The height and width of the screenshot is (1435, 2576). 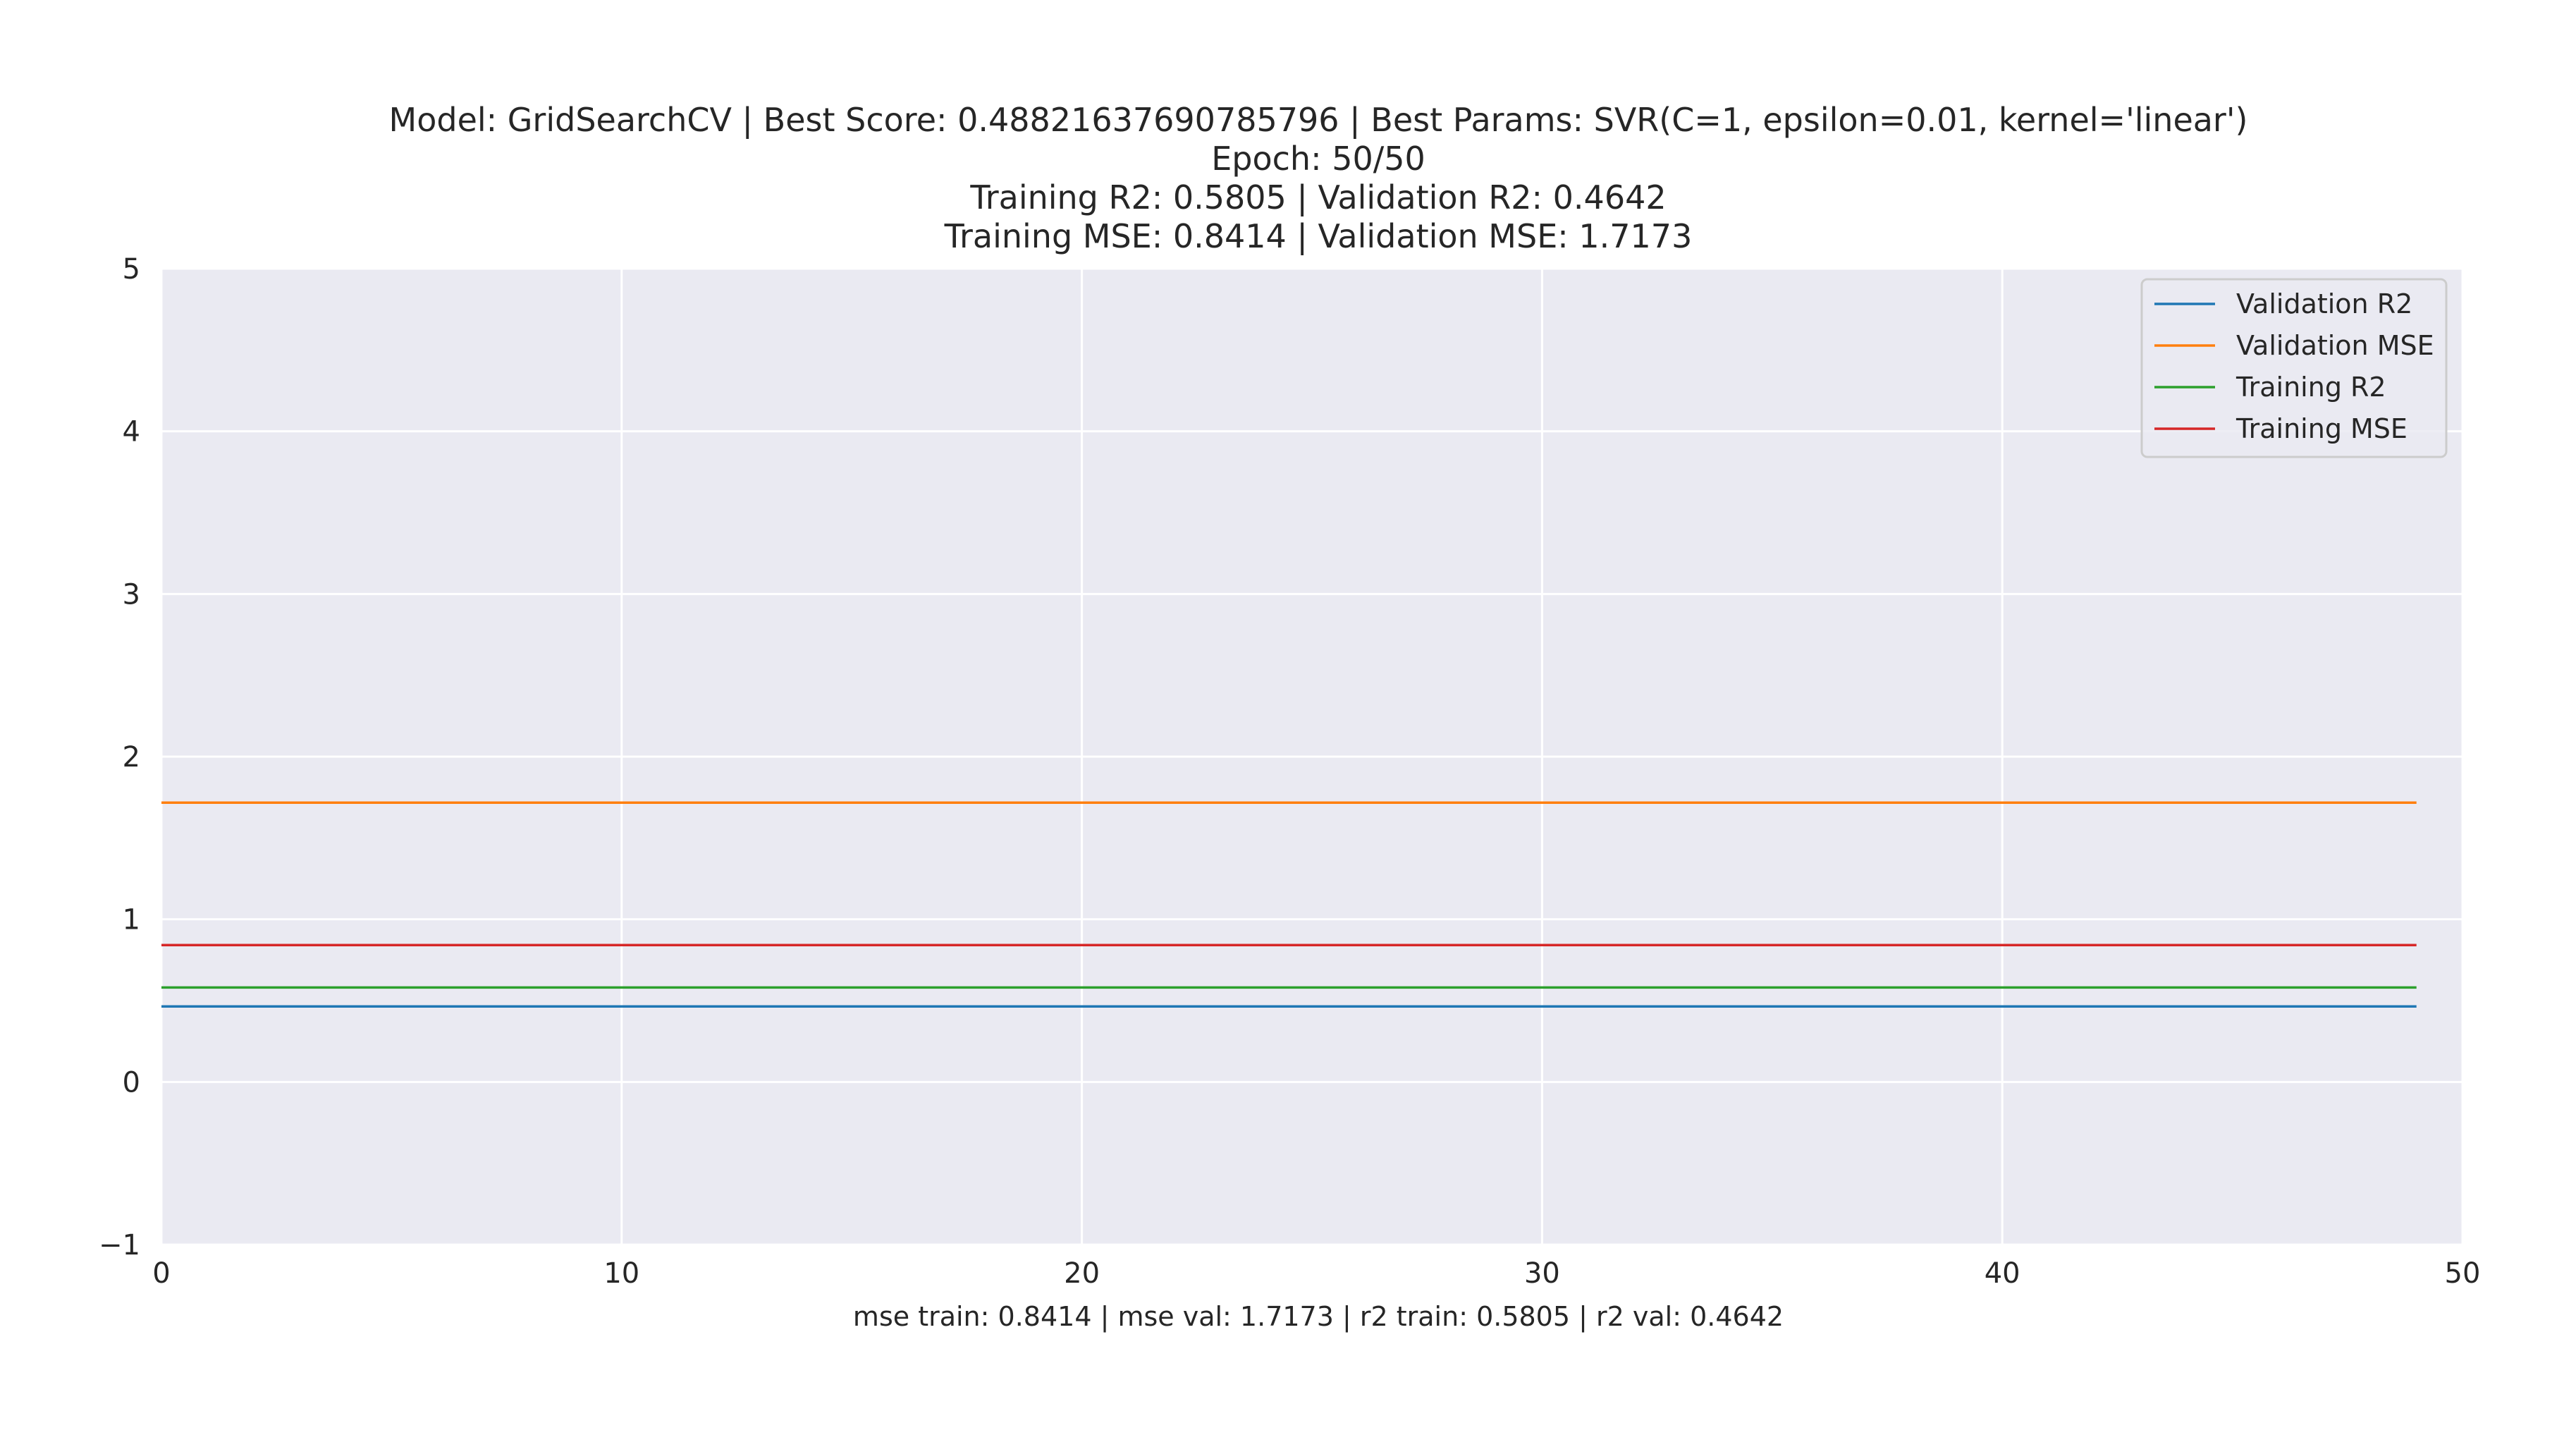 I want to click on legend-box, so click(x=2294, y=368).